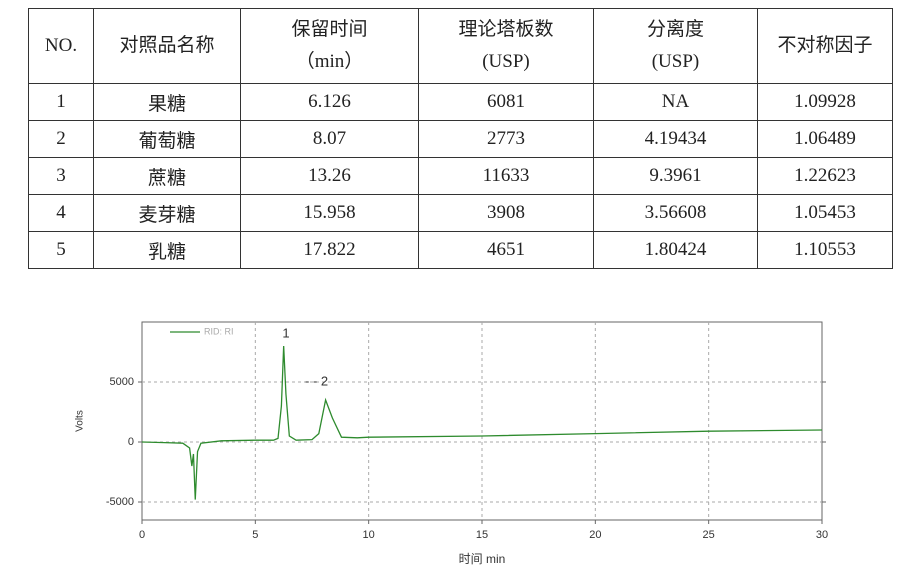  Describe the element at coordinates (122, 382) in the screenshot. I see `y-tick-label: 5000` at that location.